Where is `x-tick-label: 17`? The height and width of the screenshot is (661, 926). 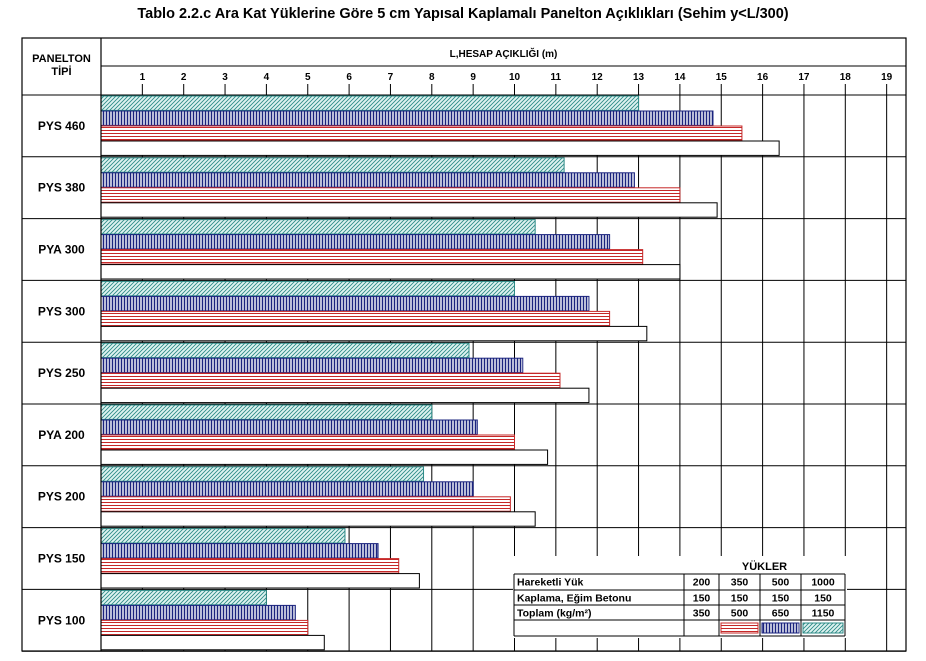 x-tick-label: 17 is located at coordinates (804, 77).